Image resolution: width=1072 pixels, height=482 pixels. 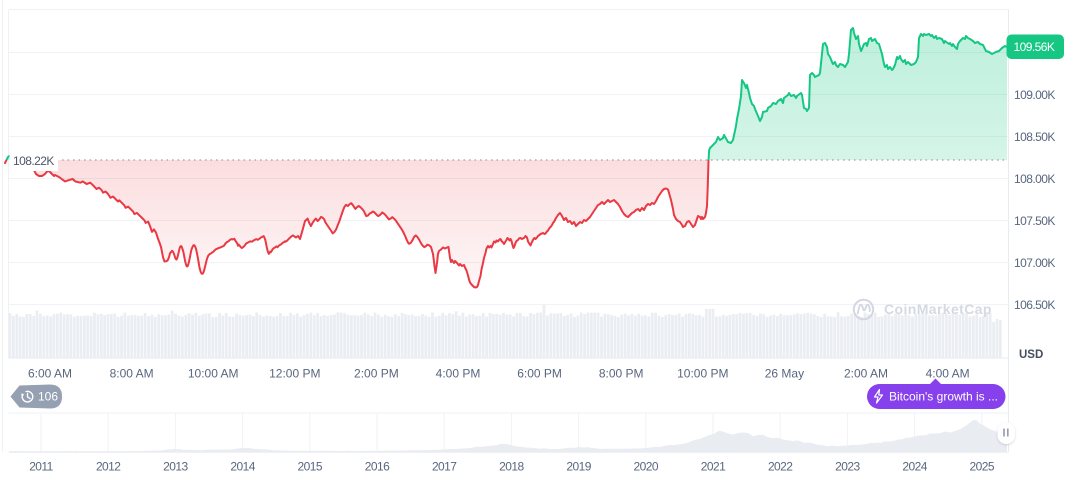 What do you see at coordinates (1034, 95) in the screenshot?
I see `svg-text: 109.00K` at bounding box center [1034, 95].